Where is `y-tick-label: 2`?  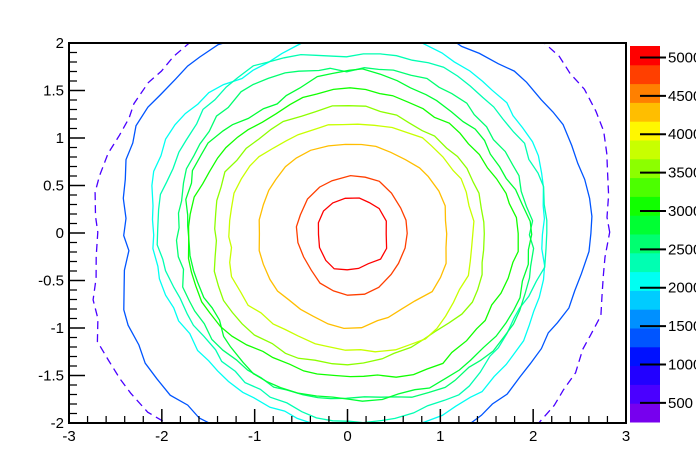
y-tick-label: 2 is located at coordinates (60, 43).